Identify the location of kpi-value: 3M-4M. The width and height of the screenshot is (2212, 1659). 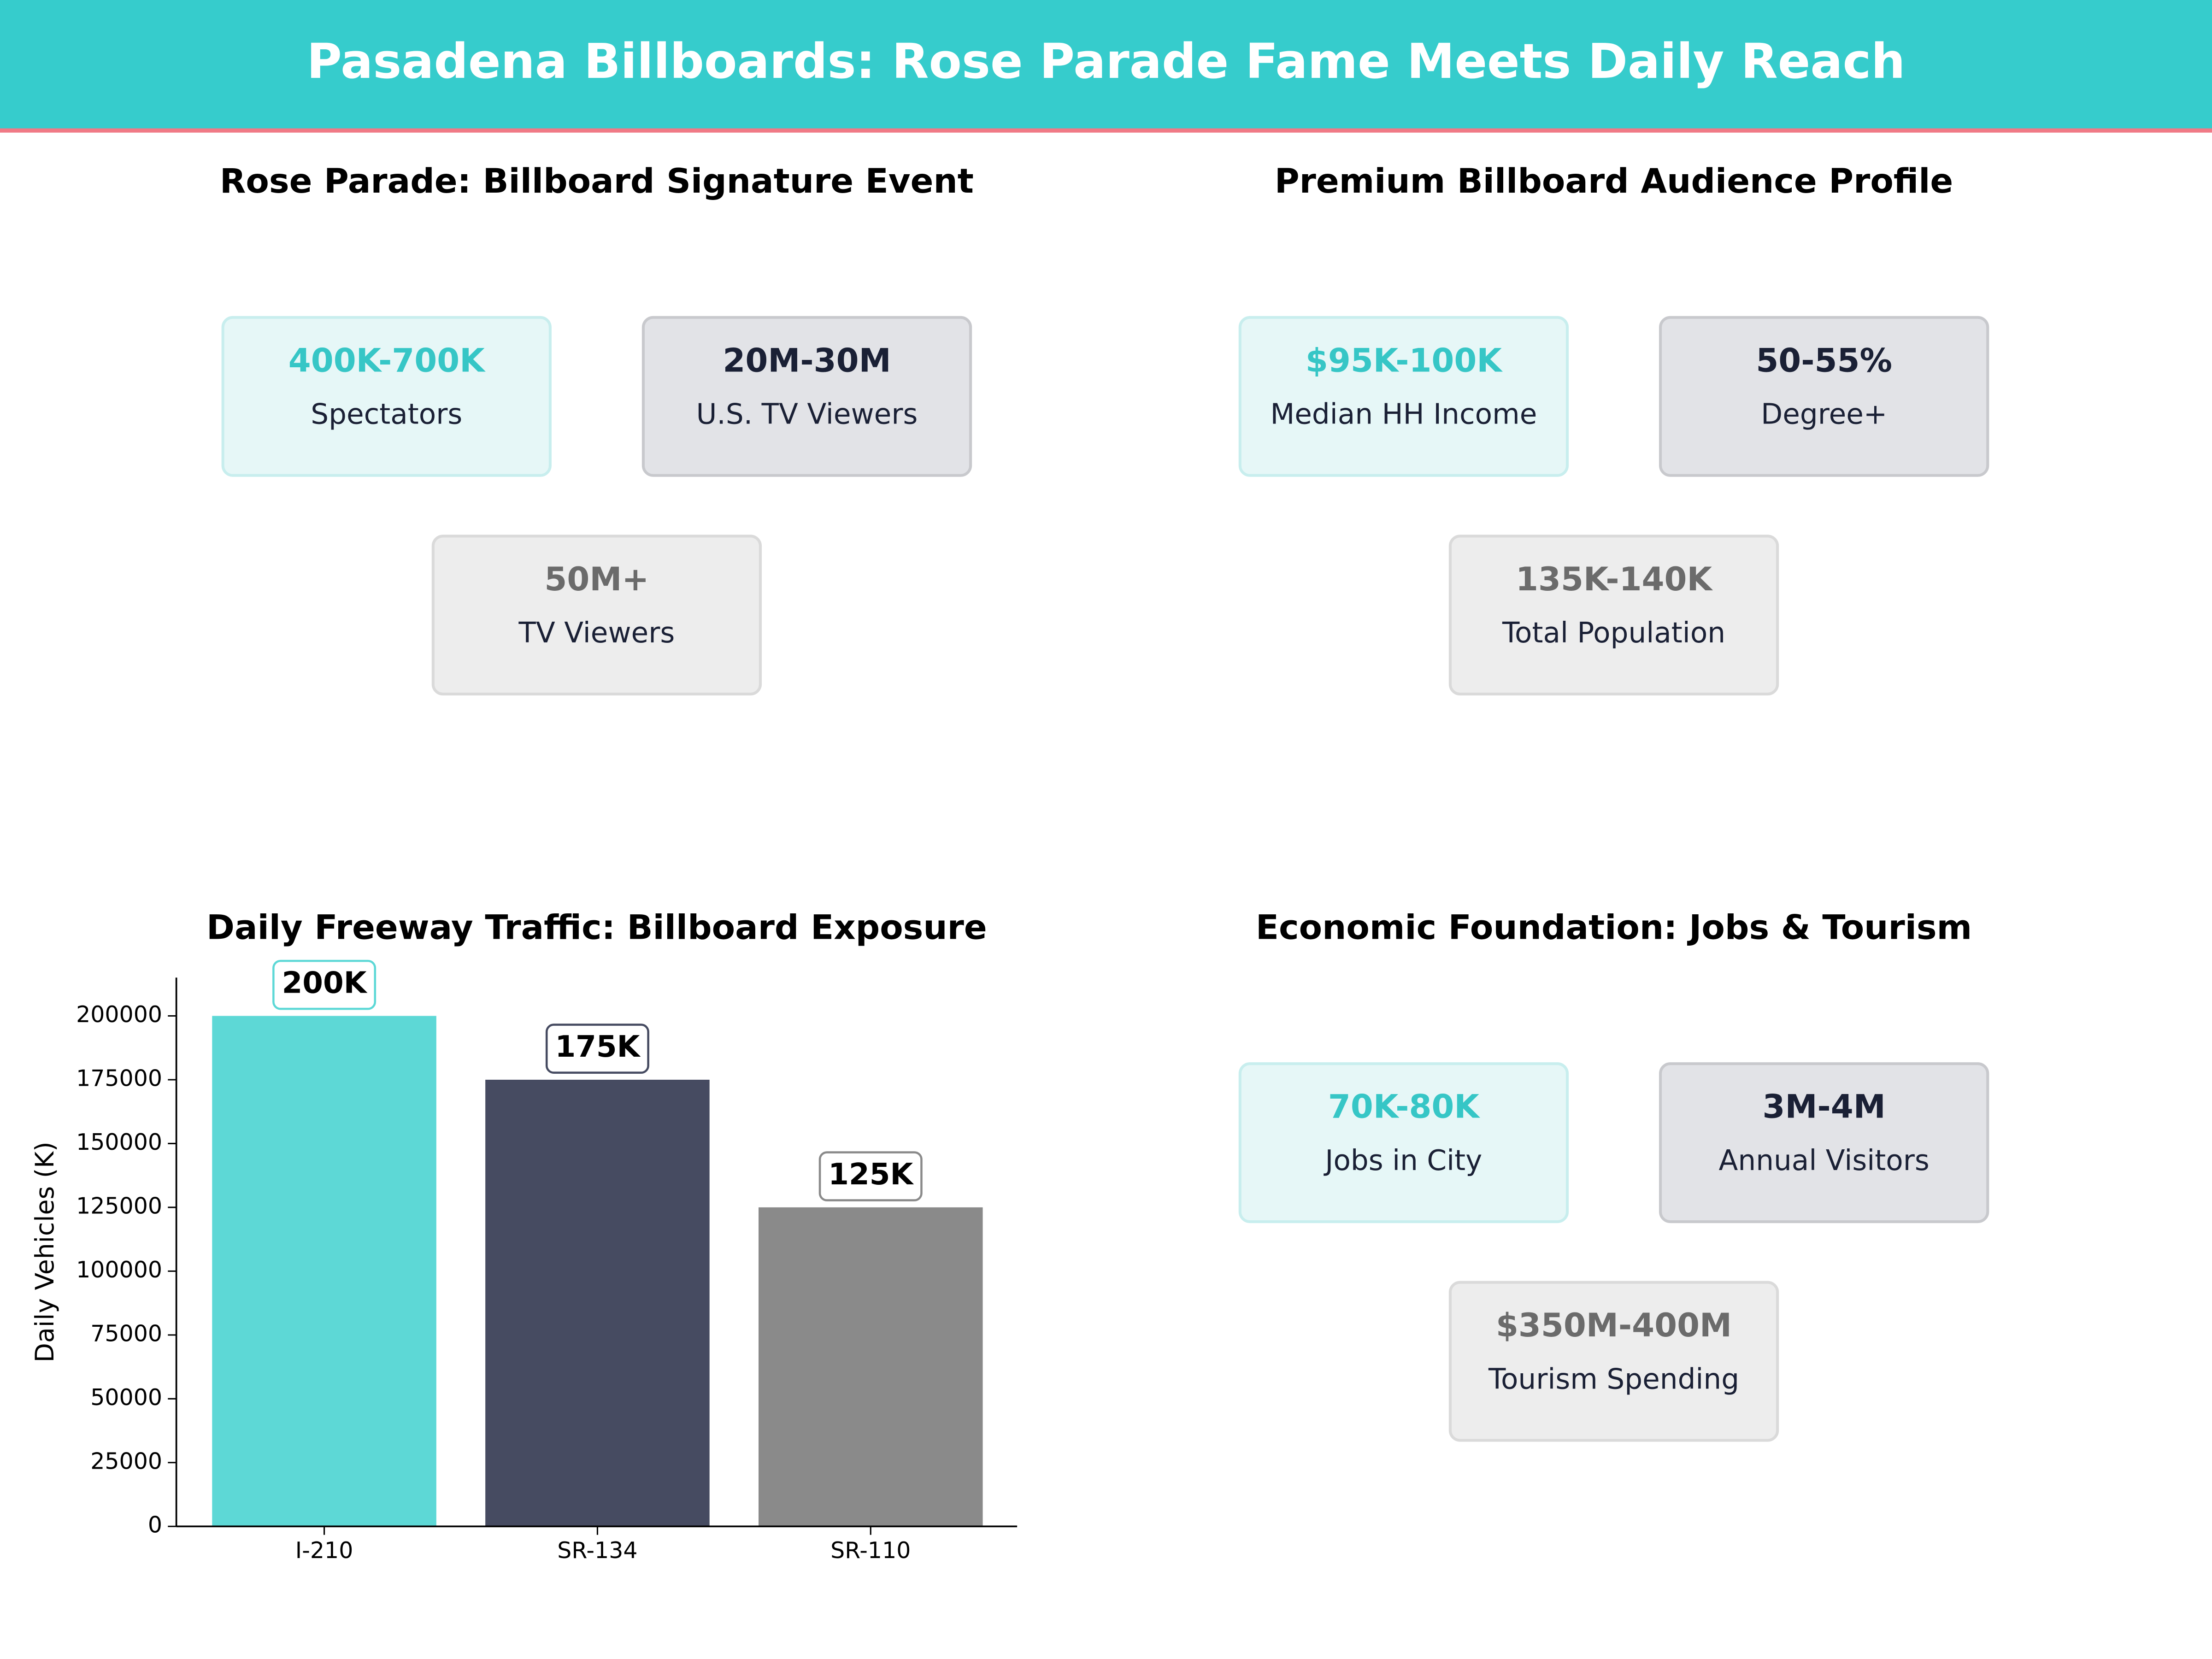
(1824, 1107).